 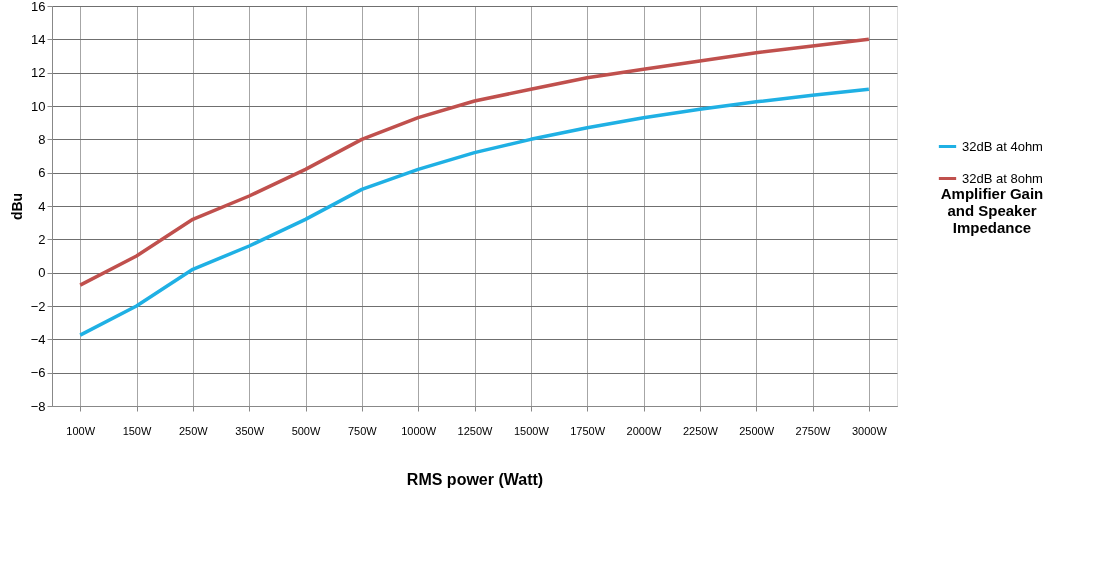 What do you see at coordinates (193, 430) in the screenshot?
I see `x-tick-label: 250W` at bounding box center [193, 430].